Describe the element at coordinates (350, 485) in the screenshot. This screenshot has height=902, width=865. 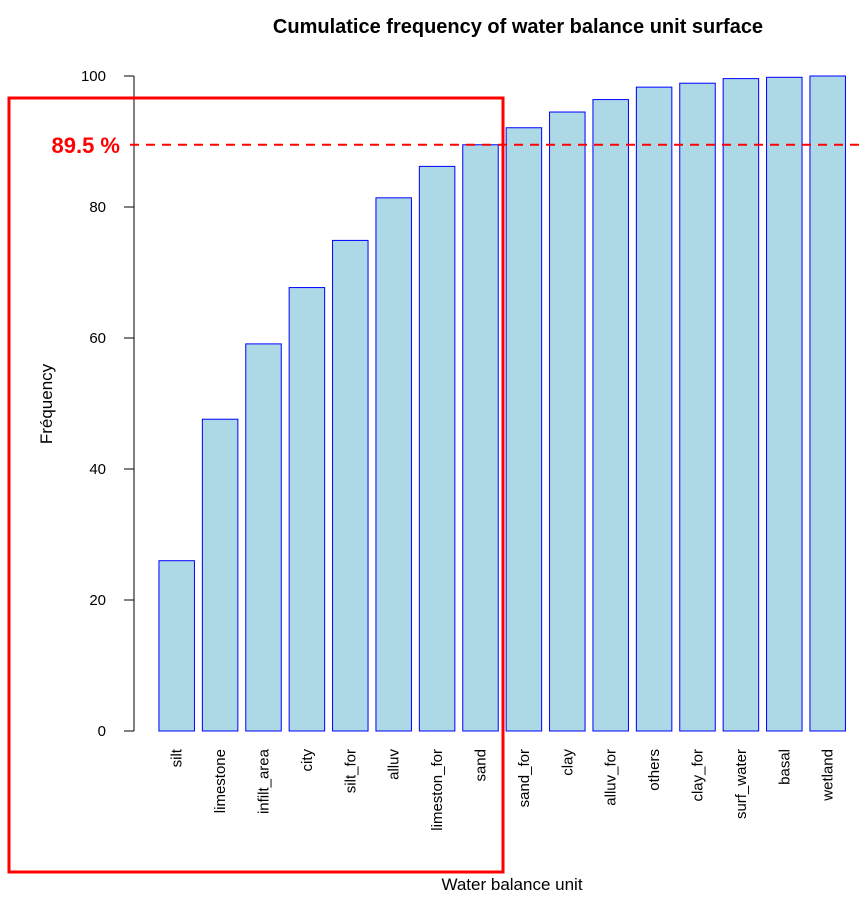
I see `bar-silt_for` at that location.